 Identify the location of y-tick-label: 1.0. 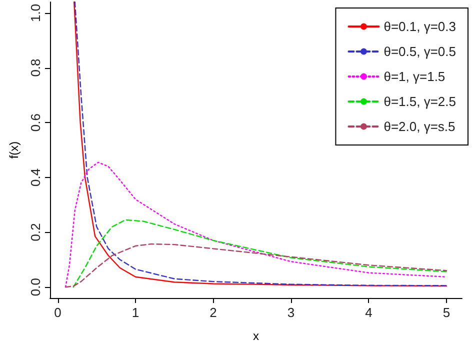
(35, 13).